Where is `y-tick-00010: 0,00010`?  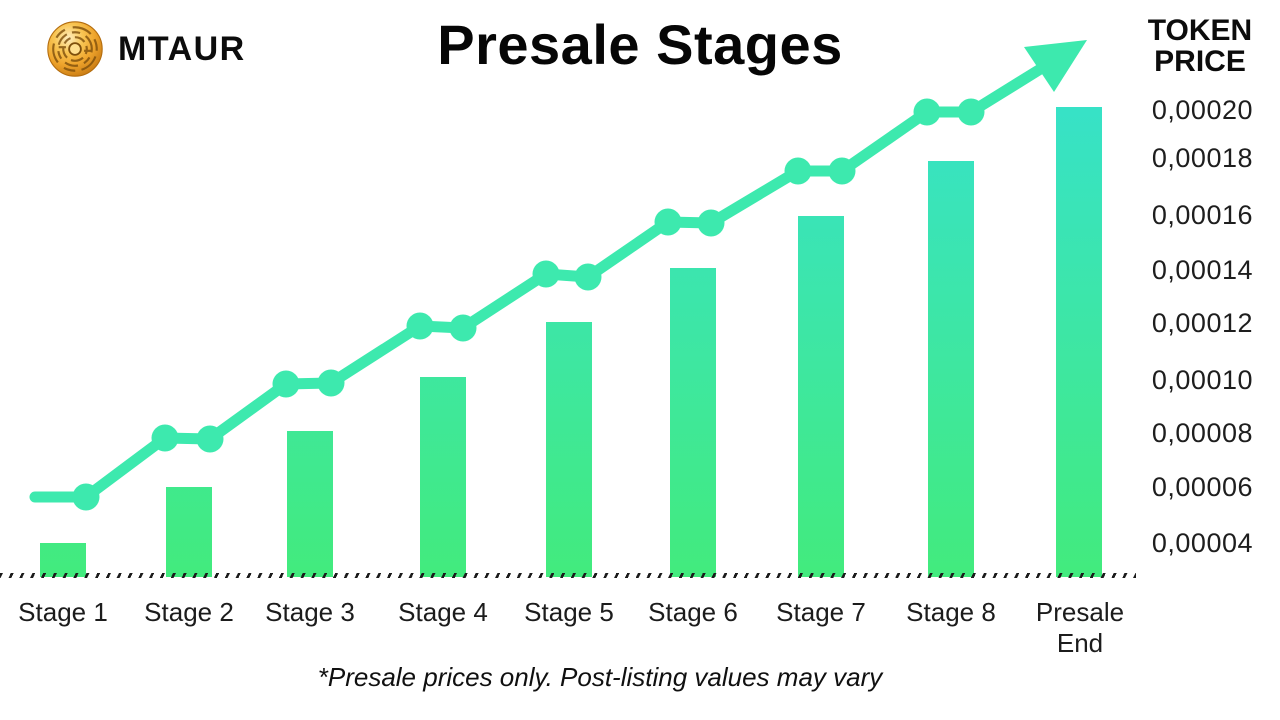
y-tick-00010: 0,00010 is located at coordinates (1202, 380).